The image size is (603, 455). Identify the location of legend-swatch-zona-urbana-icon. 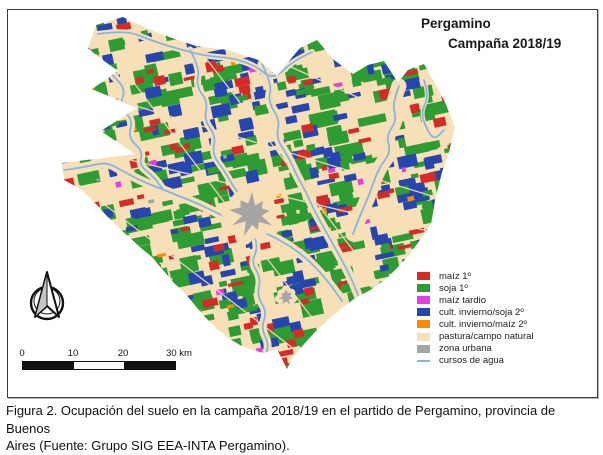
(423, 349).